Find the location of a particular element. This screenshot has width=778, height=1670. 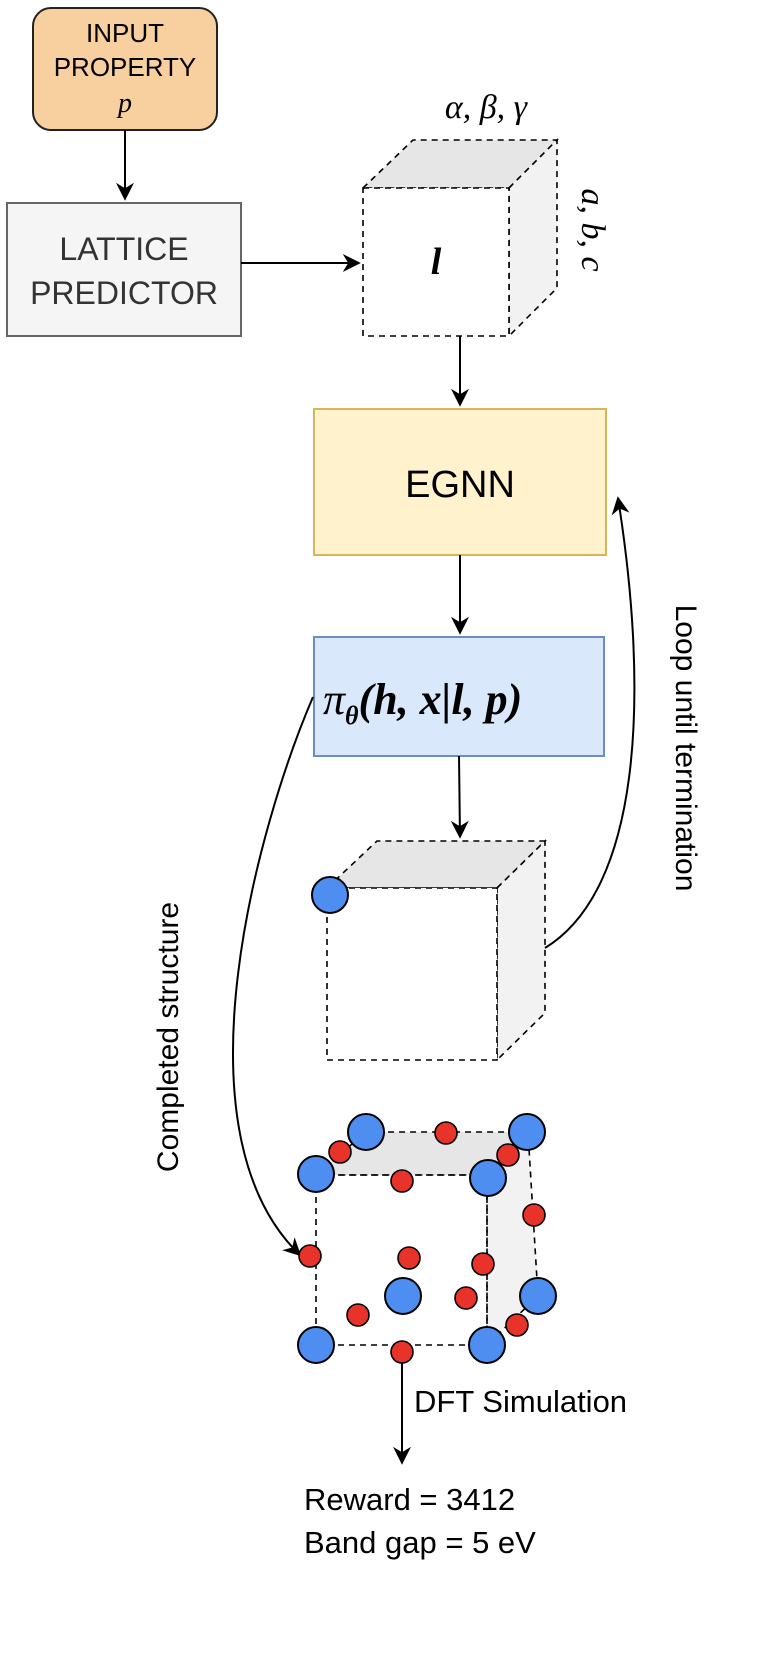

bandgap-text: Band gap = 5 eV is located at coordinates (420, 1542).